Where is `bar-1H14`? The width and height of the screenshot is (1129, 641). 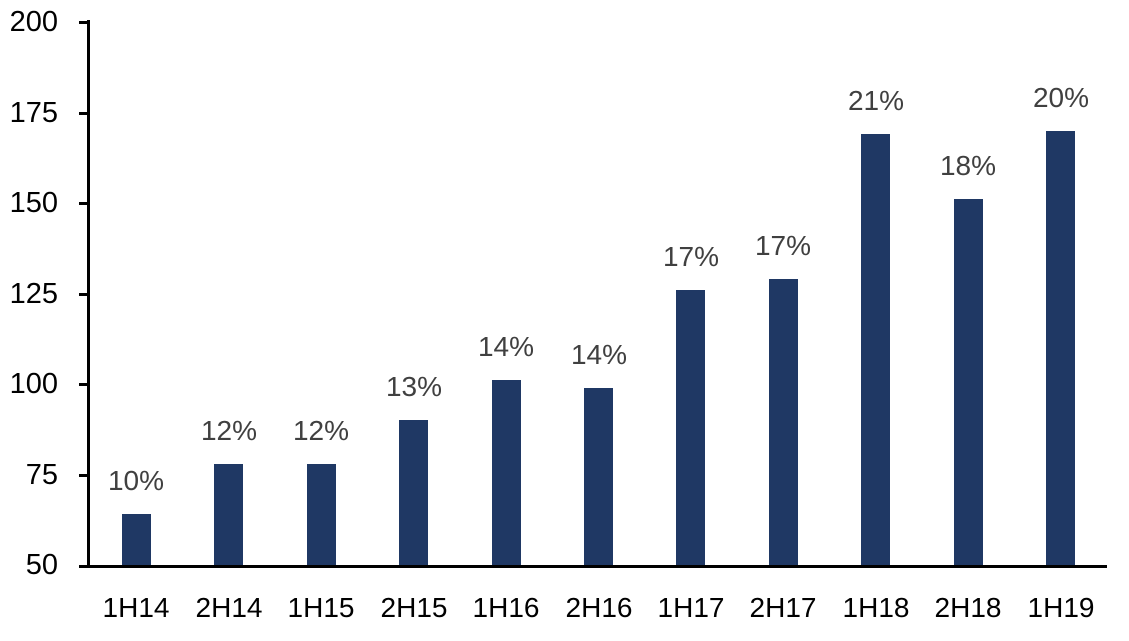
bar-1H14 is located at coordinates (136, 539).